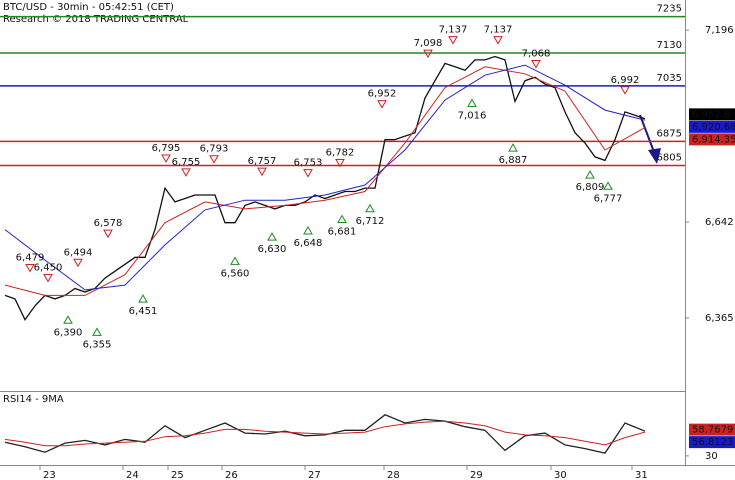 The height and width of the screenshot is (480, 735). What do you see at coordinates (669, 133) in the screenshot?
I see `level-label: 6875` at bounding box center [669, 133].